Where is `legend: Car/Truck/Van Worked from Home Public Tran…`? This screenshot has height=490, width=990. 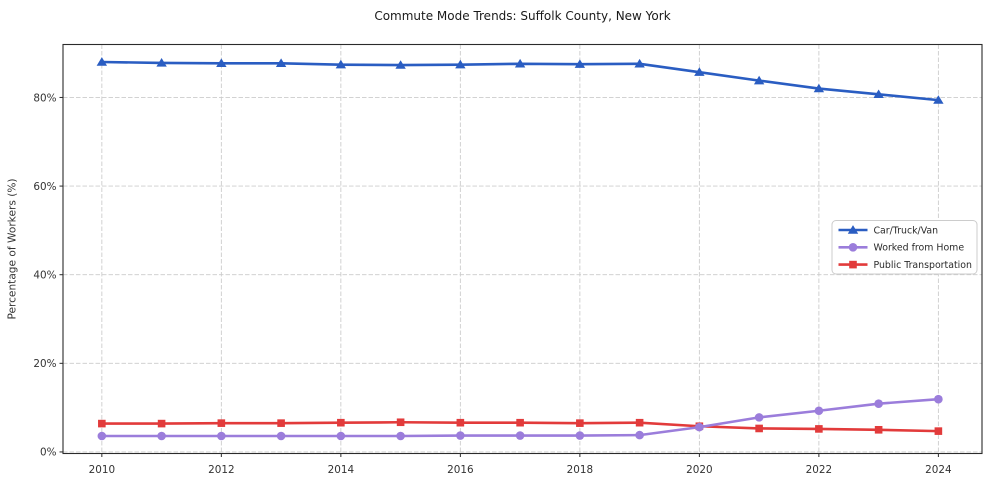 legend: Car/Truck/Van Worked from Home Public Tran… is located at coordinates (904, 247).